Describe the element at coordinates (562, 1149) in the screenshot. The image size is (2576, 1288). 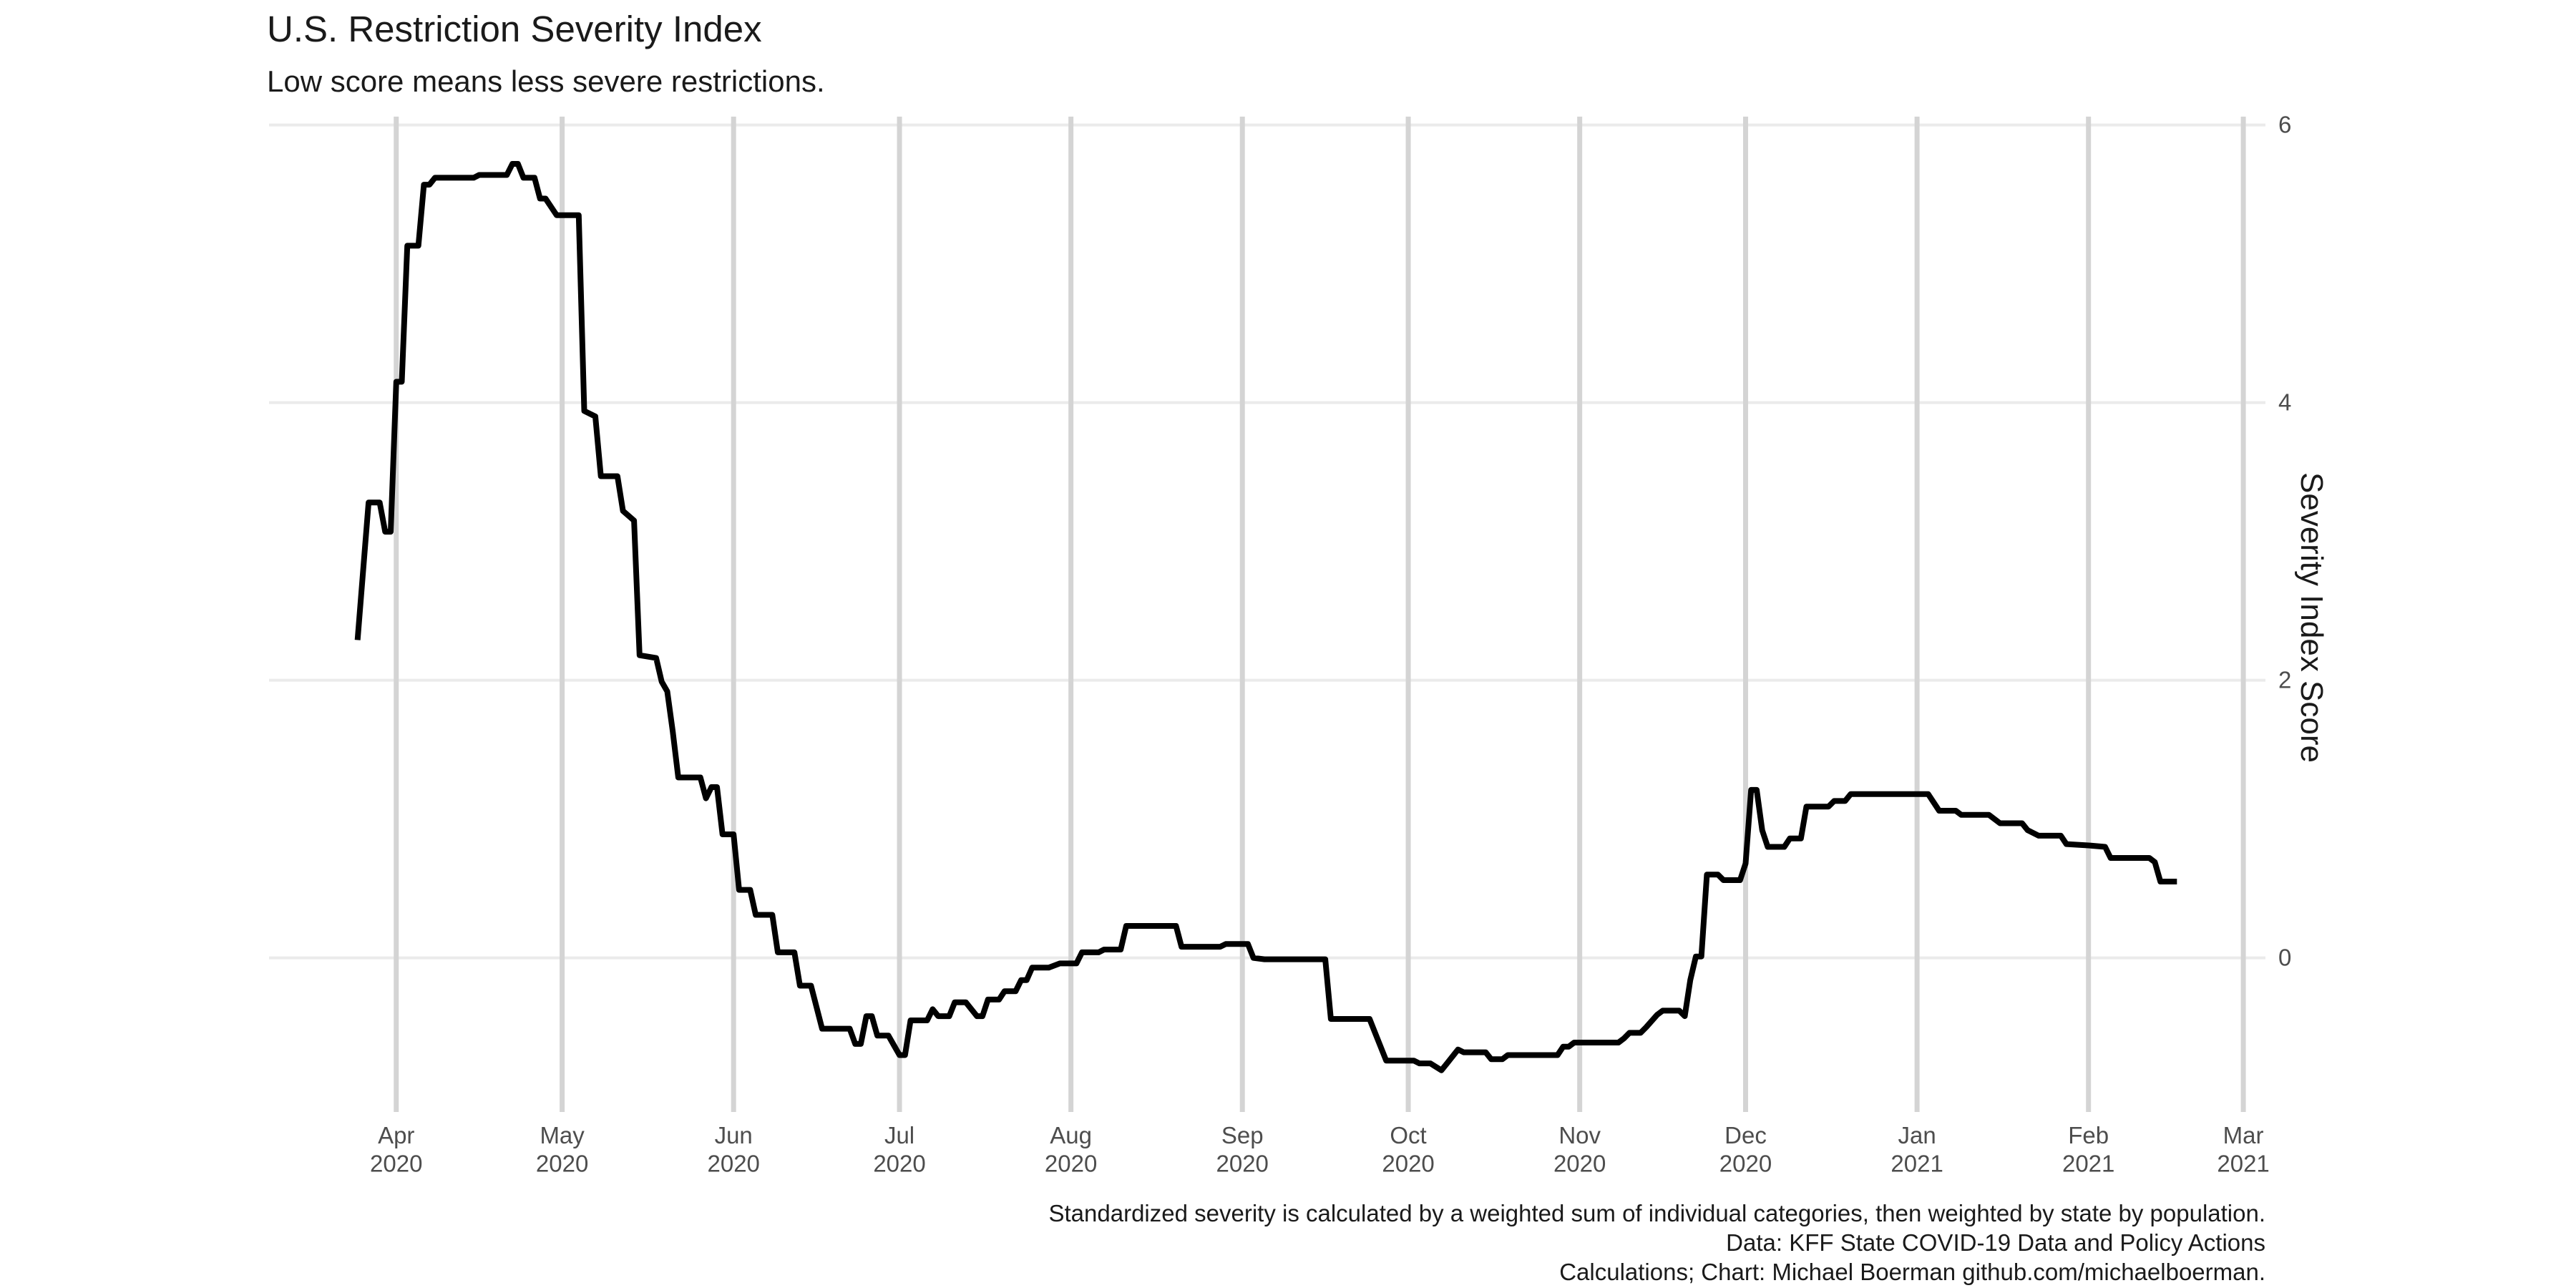
I see `x-tick-label: May 2020` at that location.